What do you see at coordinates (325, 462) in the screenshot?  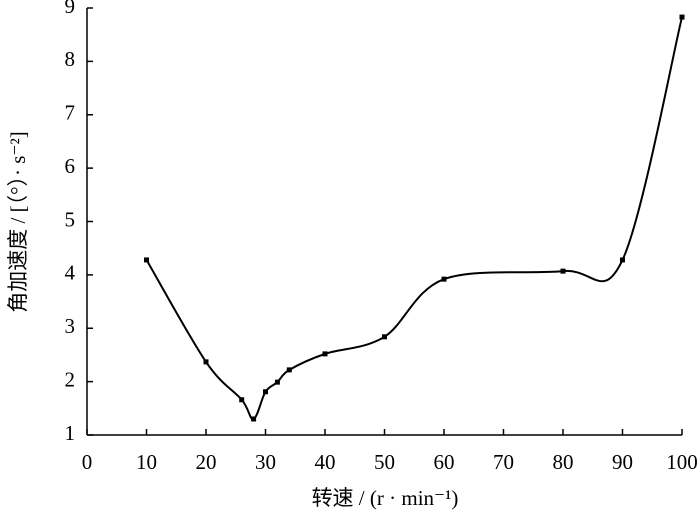 I see `x-tick-label: 40` at bounding box center [325, 462].